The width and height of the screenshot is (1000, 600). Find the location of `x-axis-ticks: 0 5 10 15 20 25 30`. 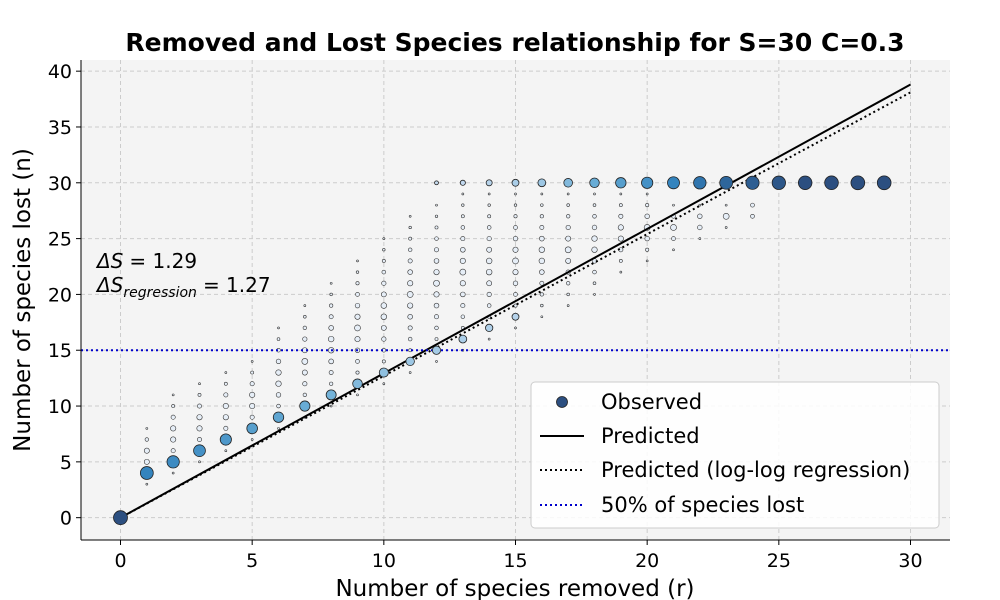

x-axis-ticks: 0 5 10 15 20 25 30 is located at coordinates (518, 556).